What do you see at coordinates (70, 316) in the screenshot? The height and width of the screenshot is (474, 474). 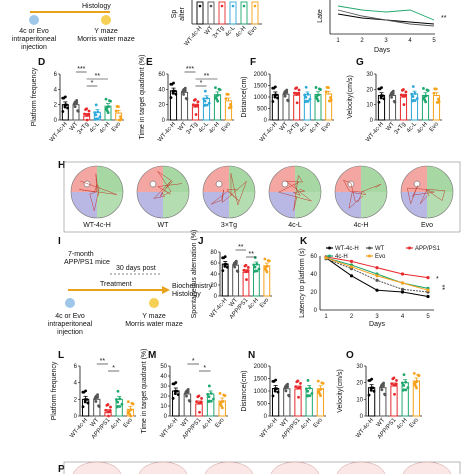 I see `i-injection-l1: 4c or Evo` at bounding box center [70, 316].